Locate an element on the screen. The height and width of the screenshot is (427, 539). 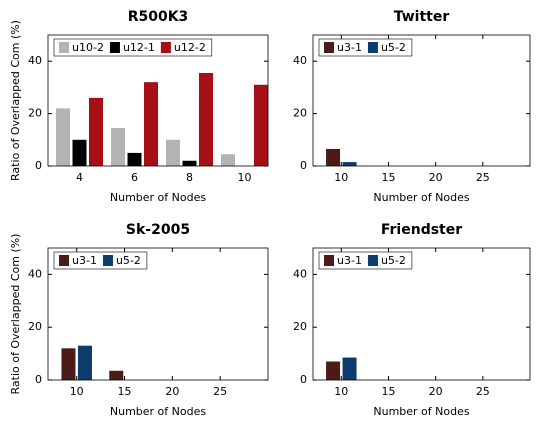
chart-title: Twitter is located at coordinates (422, 17).